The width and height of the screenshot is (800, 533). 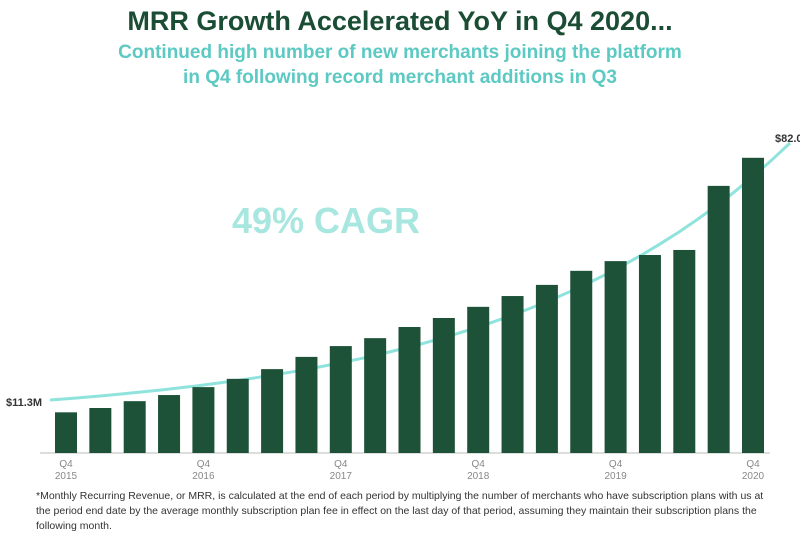 What do you see at coordinates (753, 470) in the screenshot?
I see `x-tick-label: Q4 2020` at bounding box center [753, 470].